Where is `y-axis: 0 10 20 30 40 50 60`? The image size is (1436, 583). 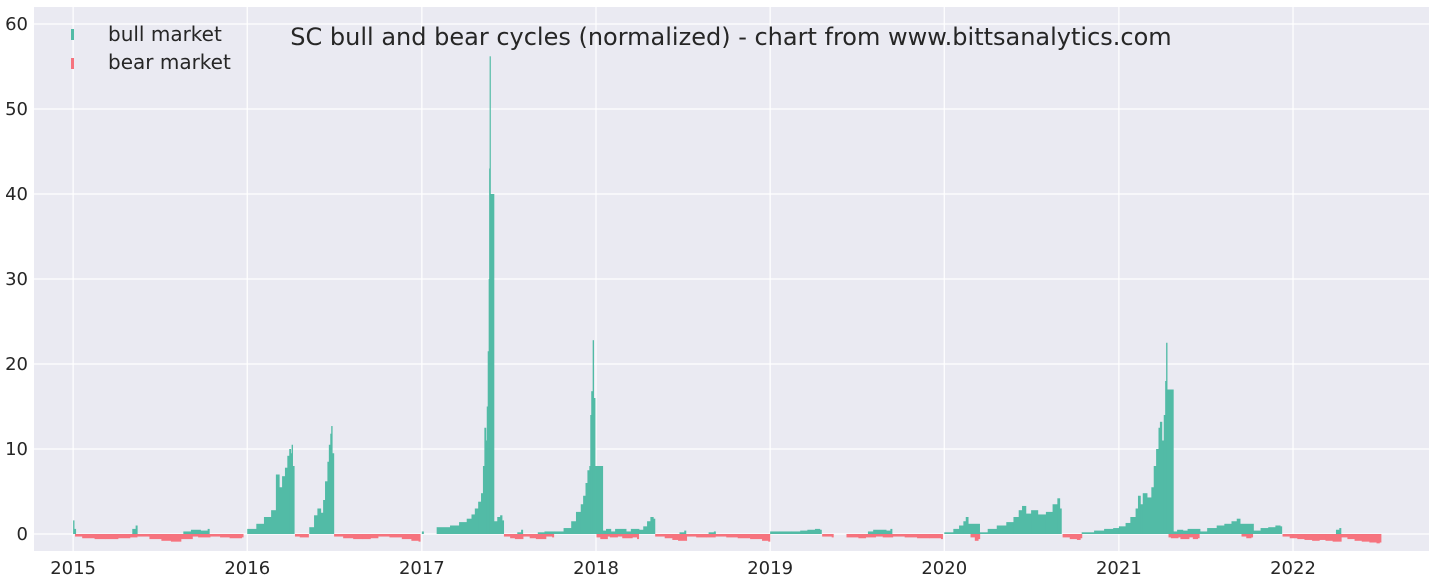 y-axis: 0 10 20 30 40 50 60 is located at coordinates (16, 279).